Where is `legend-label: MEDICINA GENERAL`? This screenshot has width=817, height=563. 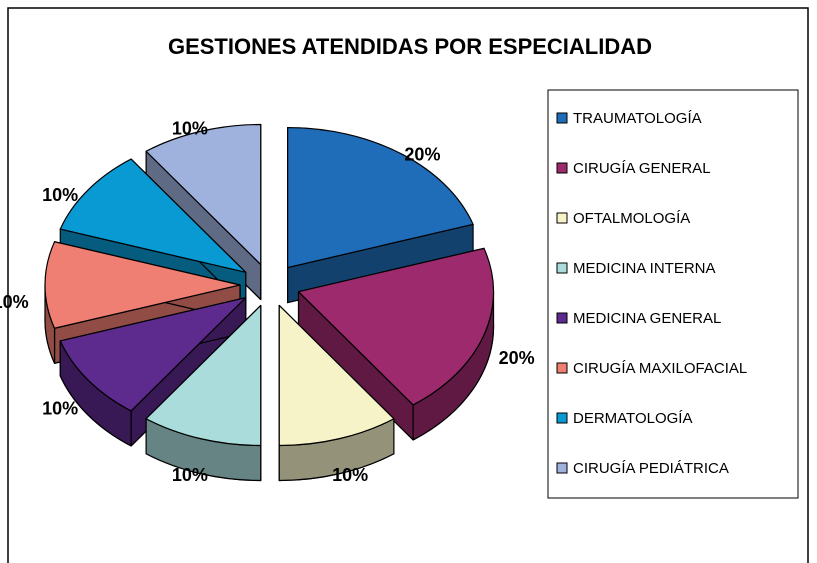 legend-label: MEDICINA GENERAL is located at coordinates (647, 318).